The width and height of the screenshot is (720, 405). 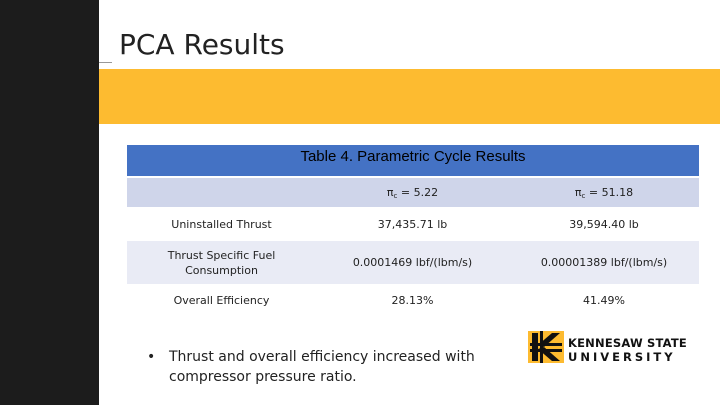 I want to click on header-cell-case-1: πc = 5.22, so click(x=412, y=192).